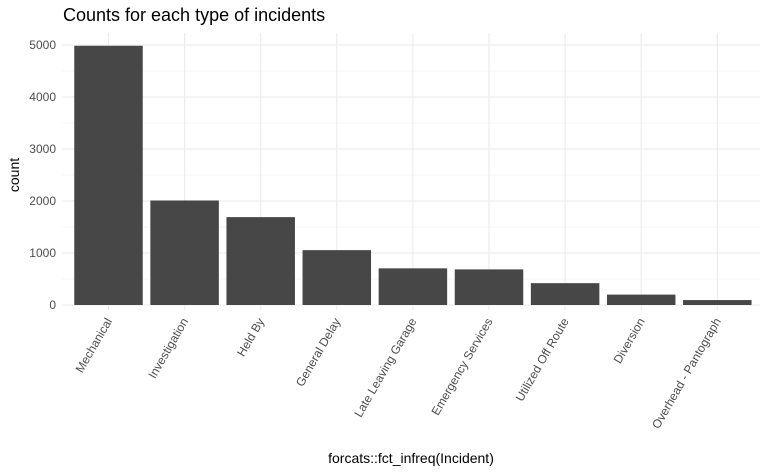 This screenshot has width=770, height=475. I want to click on y-tick-label: 3000, so click(42, 149).